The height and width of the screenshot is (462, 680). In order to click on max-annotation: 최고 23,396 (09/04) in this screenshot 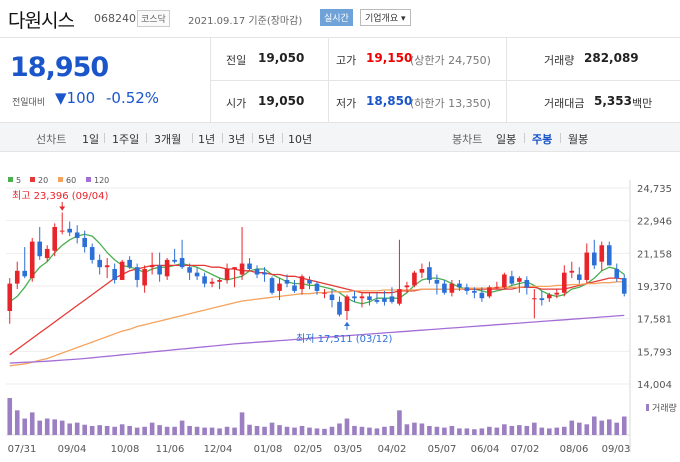, I will do `click(60, 196)`.